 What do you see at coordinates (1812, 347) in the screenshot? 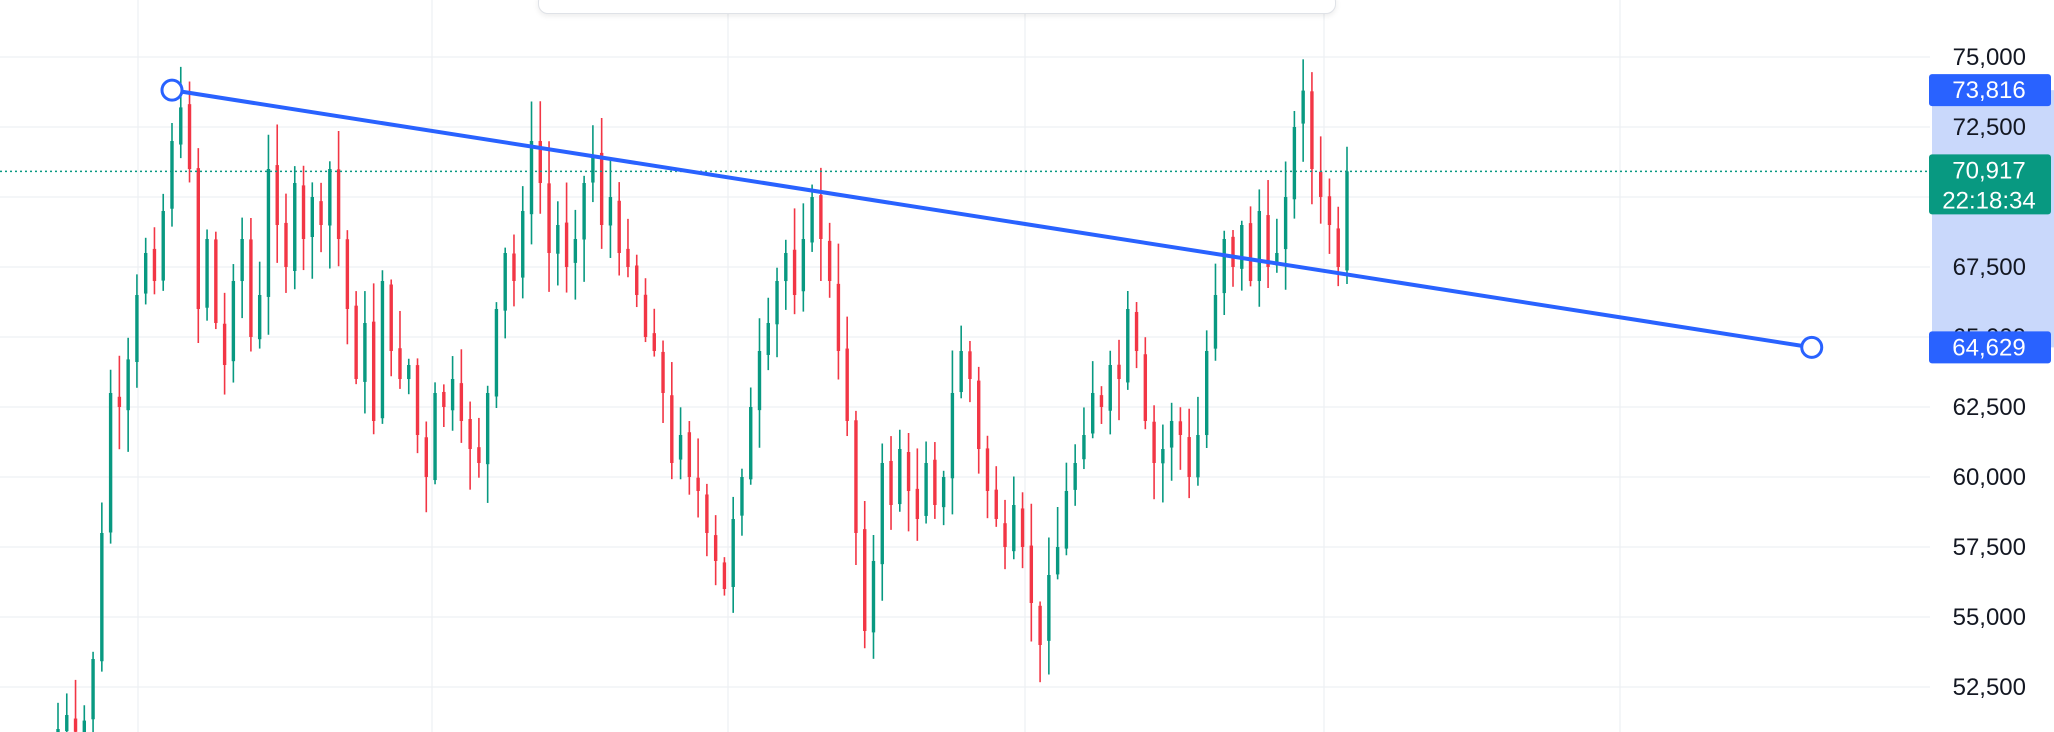
I see `trendline-end-handle` at bounding box center [1812, 347].